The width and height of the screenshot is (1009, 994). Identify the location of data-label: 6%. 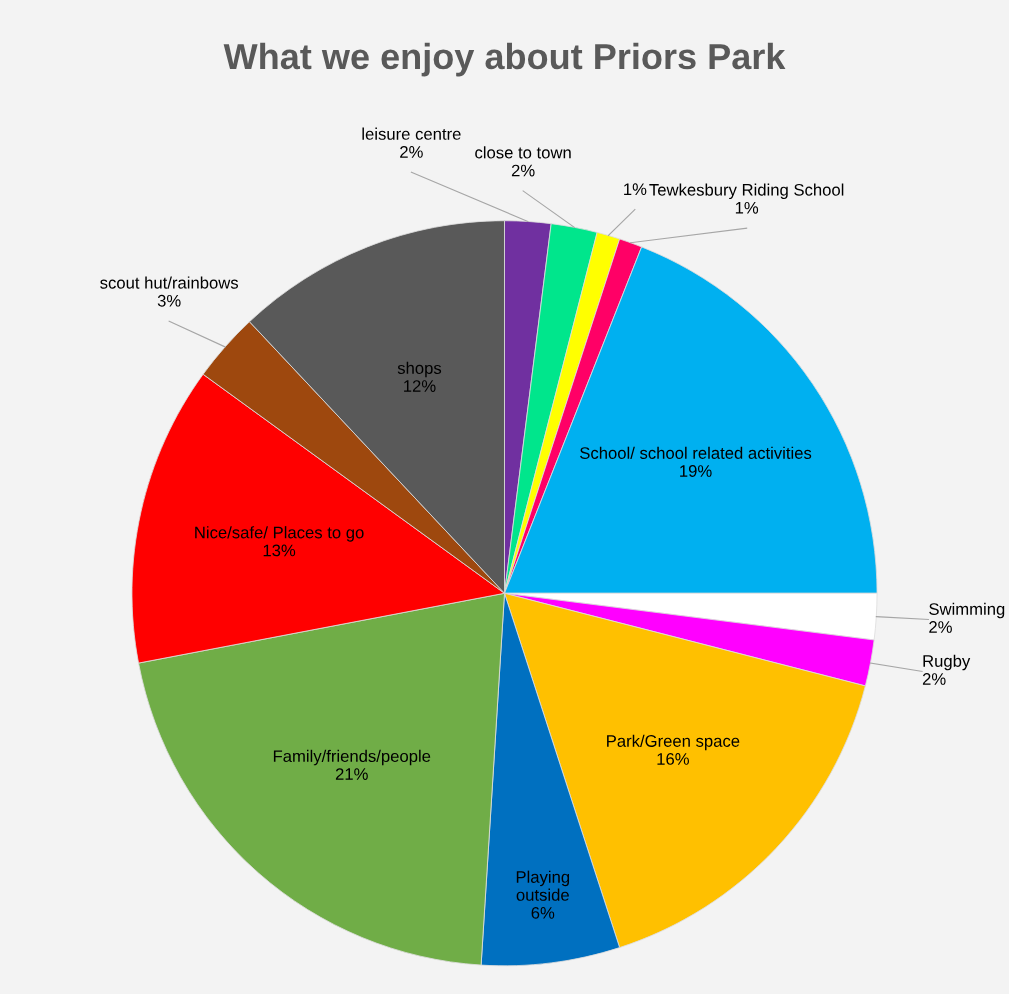
(543, 912).